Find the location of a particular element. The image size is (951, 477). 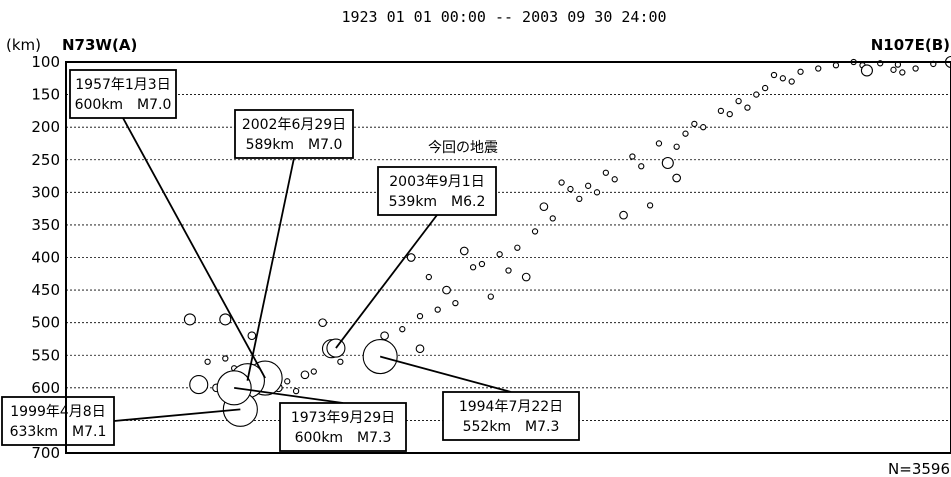

annotation-text: 552km M7.3 is located at coordinates (511, 427).